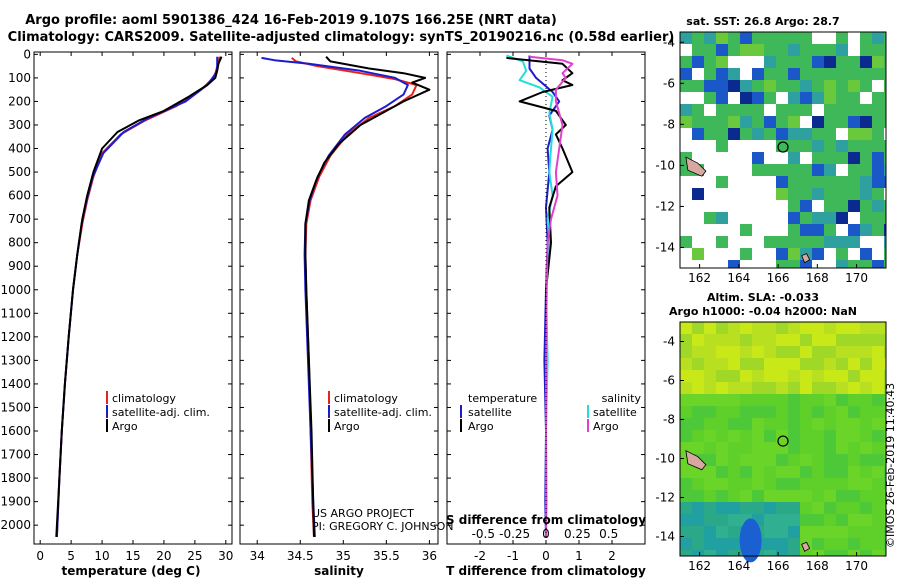 The image size is (900, 580). I want to click on series-line-s-argo, so click(551, 296).